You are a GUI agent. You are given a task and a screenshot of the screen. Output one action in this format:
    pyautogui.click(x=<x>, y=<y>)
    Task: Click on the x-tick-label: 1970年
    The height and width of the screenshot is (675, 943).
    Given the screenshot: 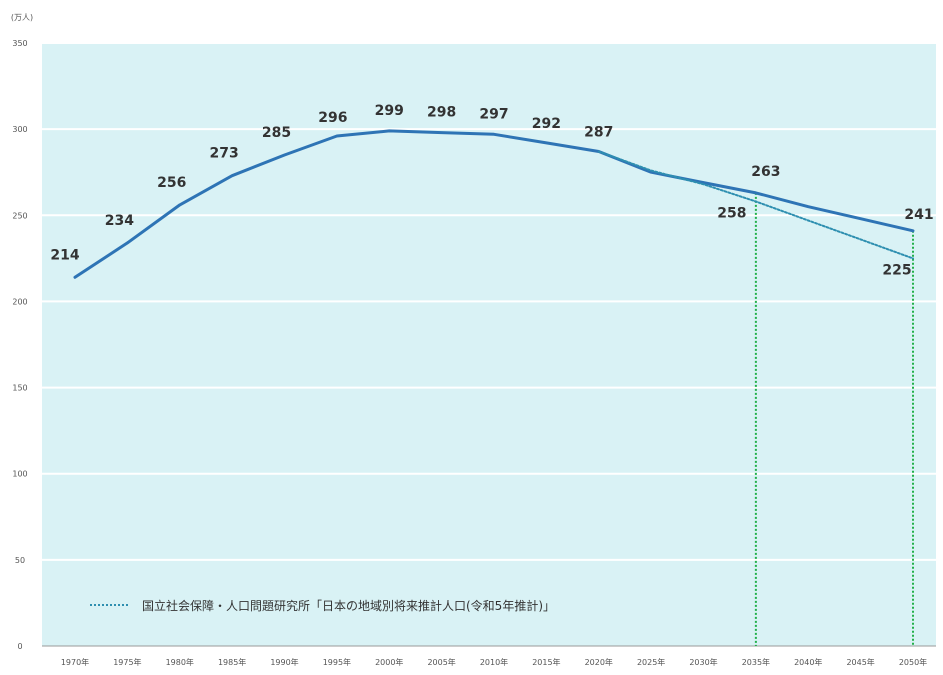 What is the action you would take?
    pyautogui.click(x=75, y=662)
    